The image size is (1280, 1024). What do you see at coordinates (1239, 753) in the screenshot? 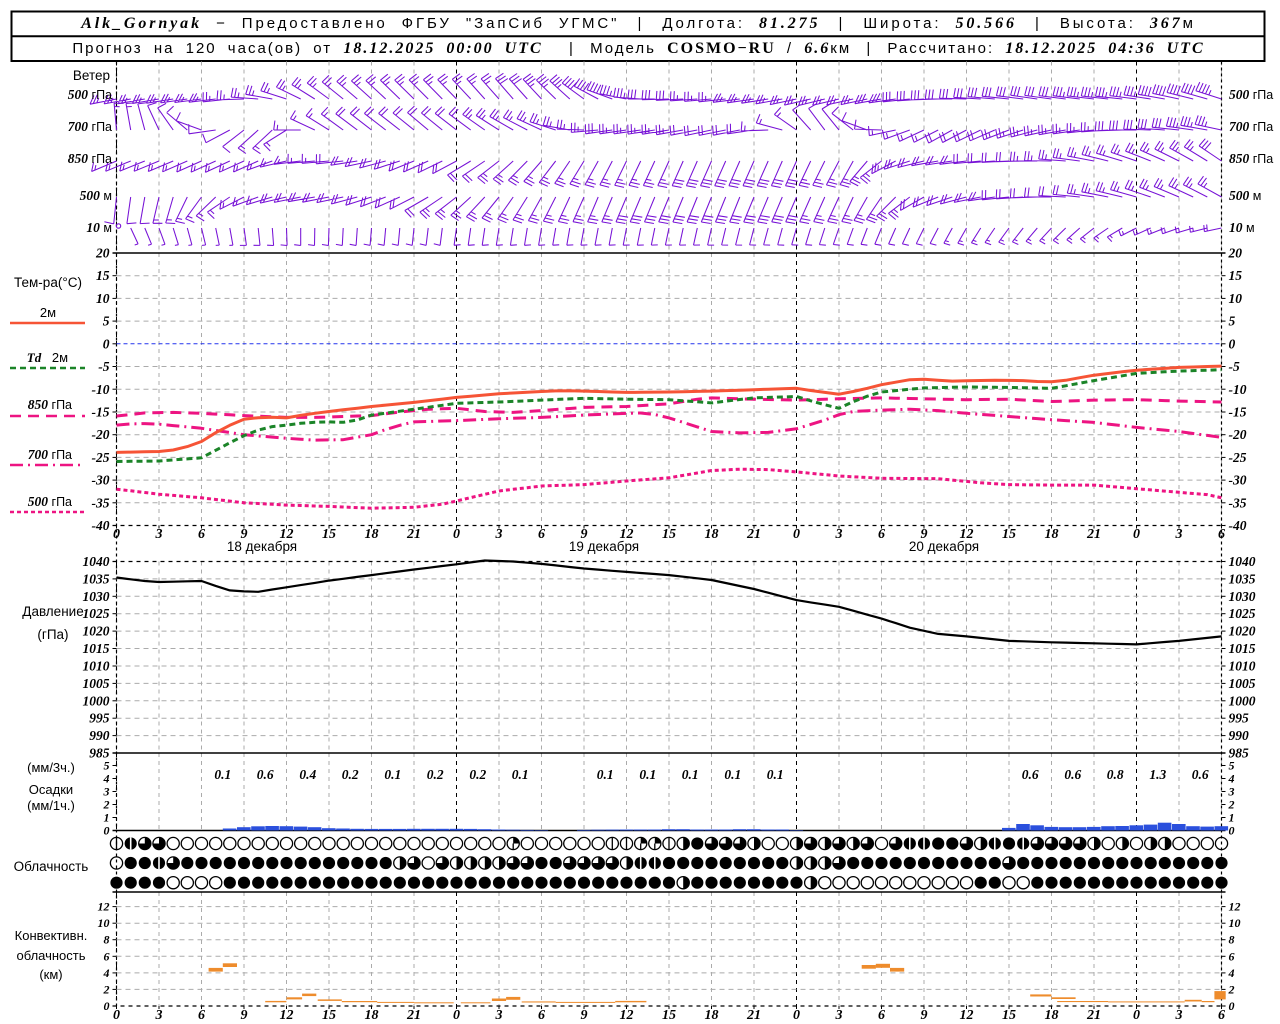
I see `svg-text: 985` at bounding box center [1239, 753].